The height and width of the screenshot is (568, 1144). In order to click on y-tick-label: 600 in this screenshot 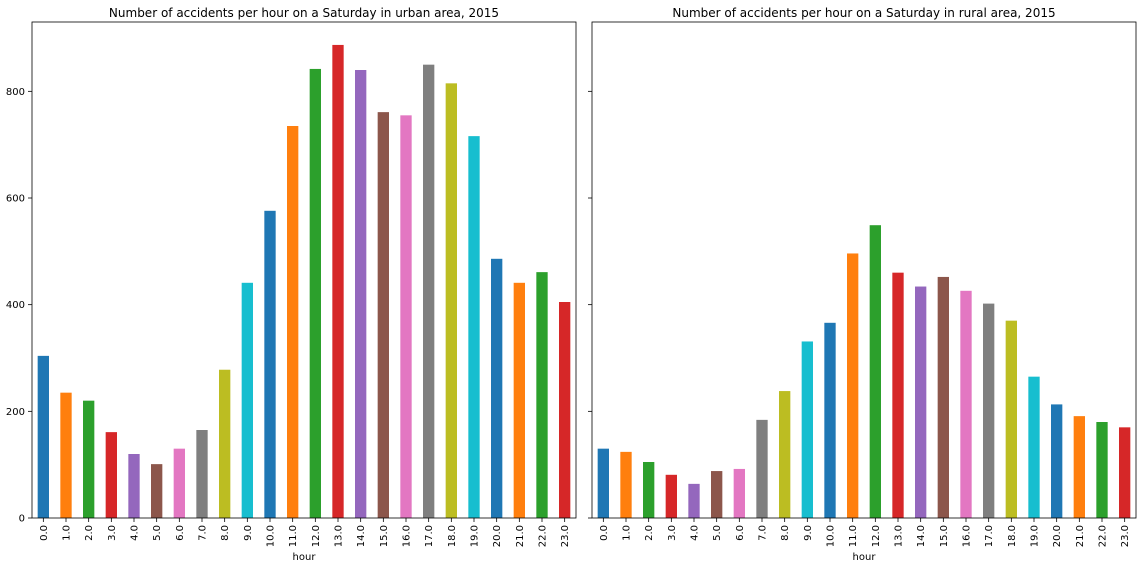, I will do `click(15, 199)`.